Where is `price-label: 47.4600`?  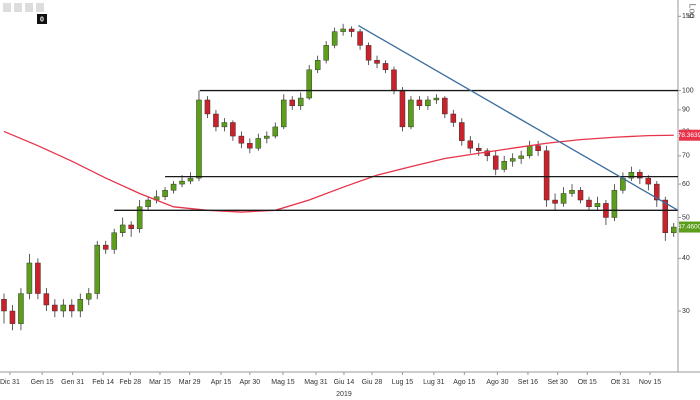
price-label: 47.4600 is located at coordinates (689, 227).